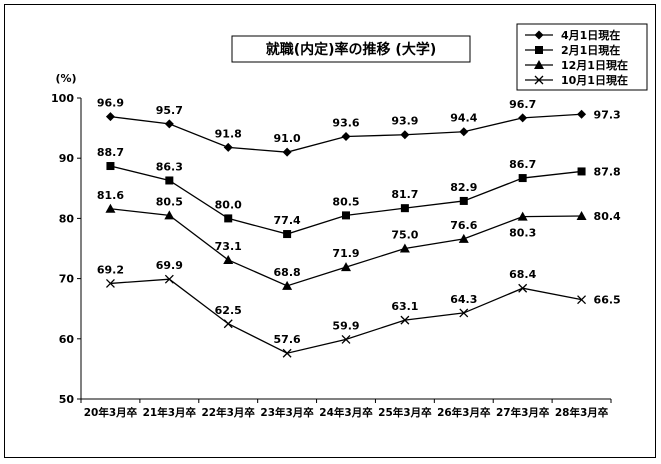 The width and height of the screenshot is (661, 464). I want to click on data-label: 94.4, so click(463, 118).